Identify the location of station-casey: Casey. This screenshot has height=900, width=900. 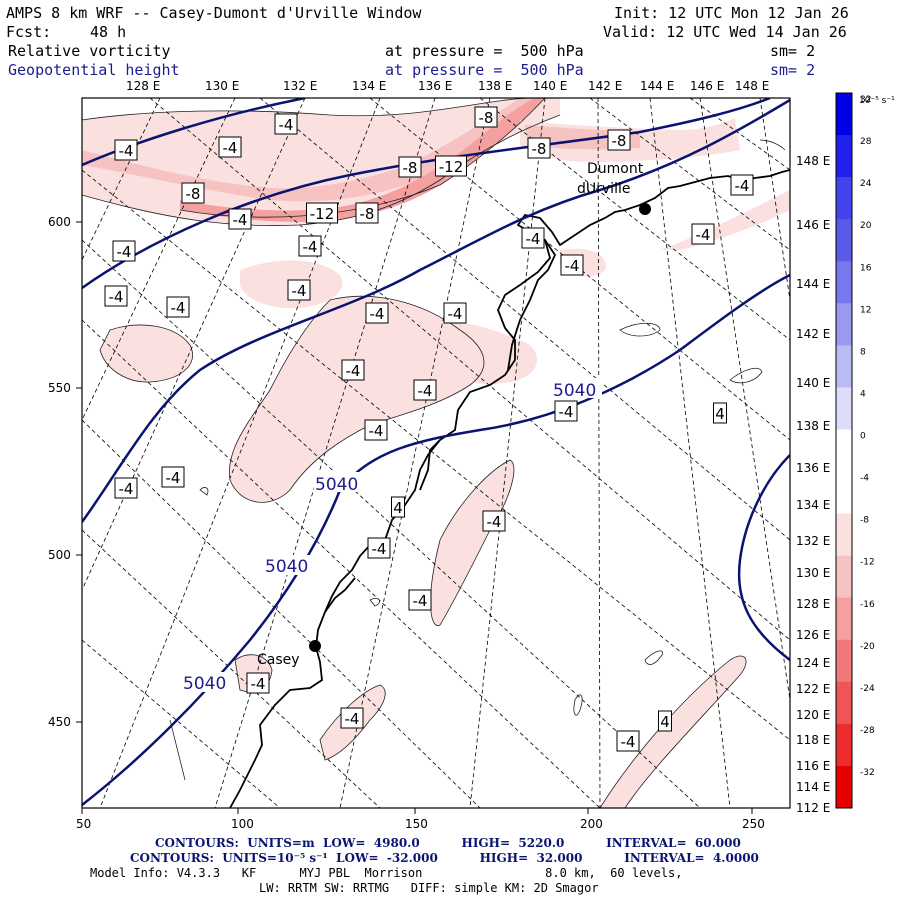
(289, 654).